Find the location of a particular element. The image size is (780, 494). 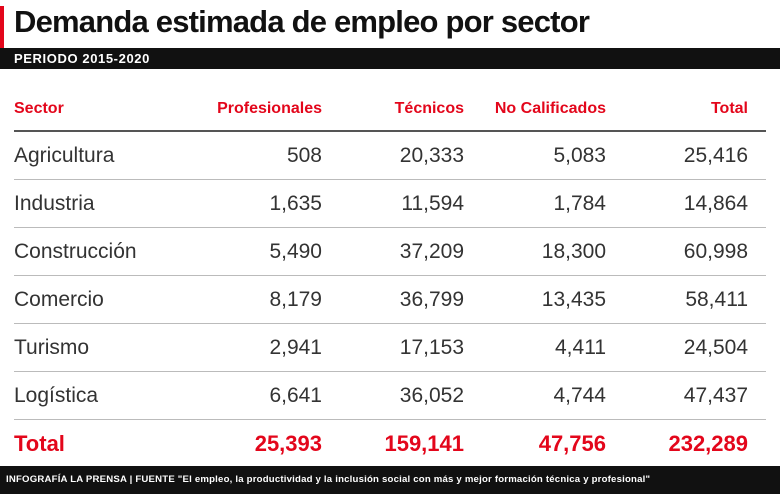

table-row: Agricultura 508 20,333 5,083 25,416 is located at coordinates (390, 156).